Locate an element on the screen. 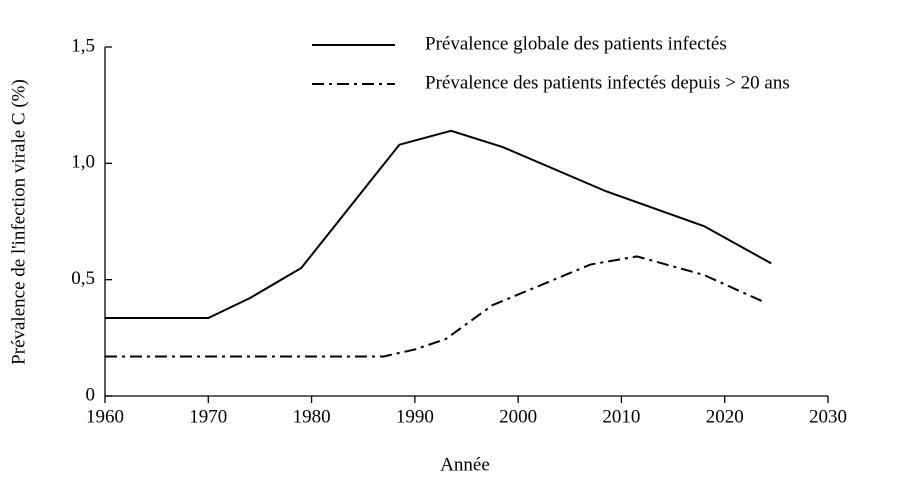  x-tick-label: 2000 is located at coordinates (518, 416).